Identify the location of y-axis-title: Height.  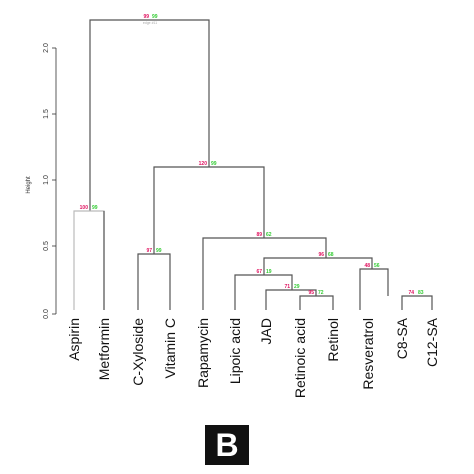
(29, 185).